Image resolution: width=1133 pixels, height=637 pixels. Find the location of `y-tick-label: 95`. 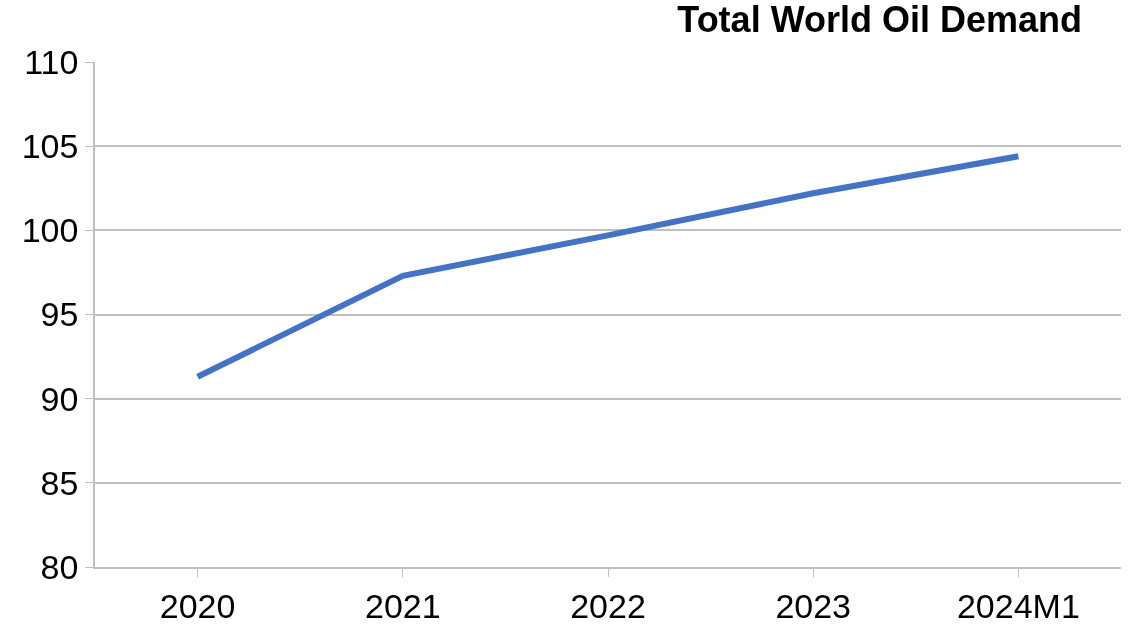

y-tick-label: 95 is located at coordinates (59, 314).